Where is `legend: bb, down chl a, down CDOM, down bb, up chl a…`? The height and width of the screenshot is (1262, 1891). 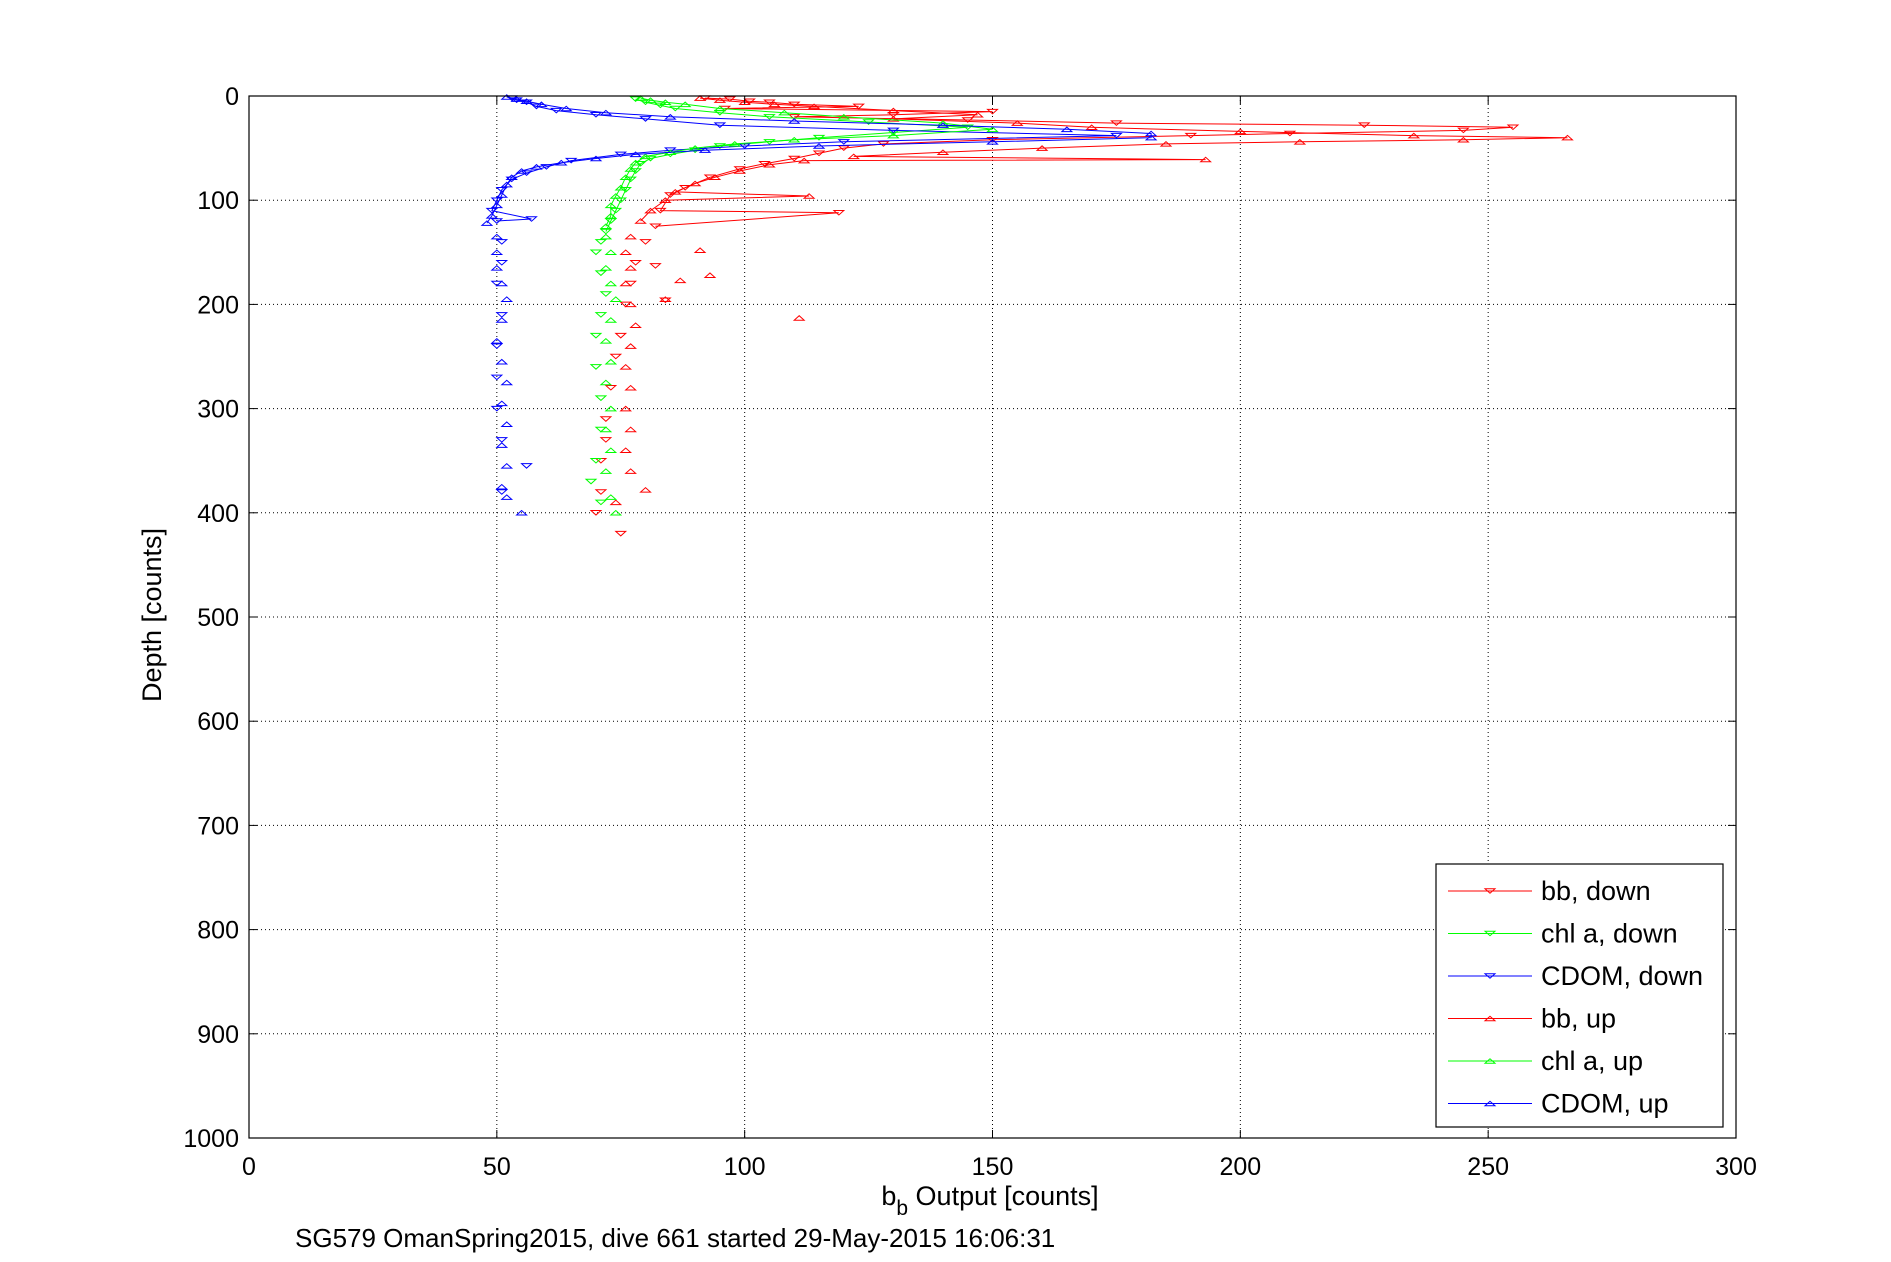
legend: bb, down chl a, down CDOM, down bb, up chl a… is located at coordinates (1579, 995).